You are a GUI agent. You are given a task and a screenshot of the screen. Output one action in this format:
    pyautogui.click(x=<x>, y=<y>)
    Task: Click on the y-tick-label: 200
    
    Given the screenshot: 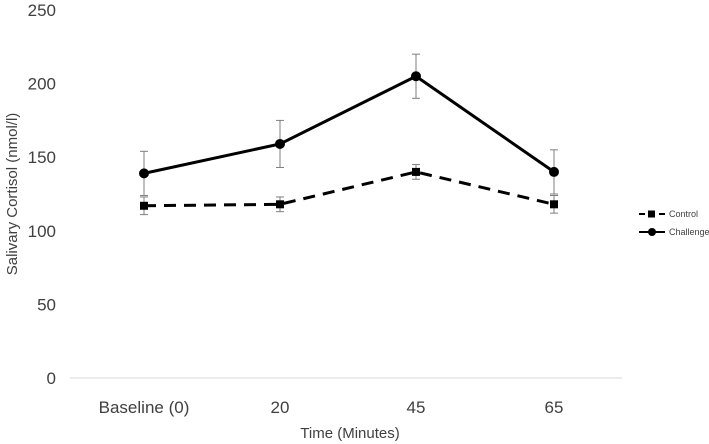 What is the action you would take?
    pyautogui.click(x=42, y=84)
    